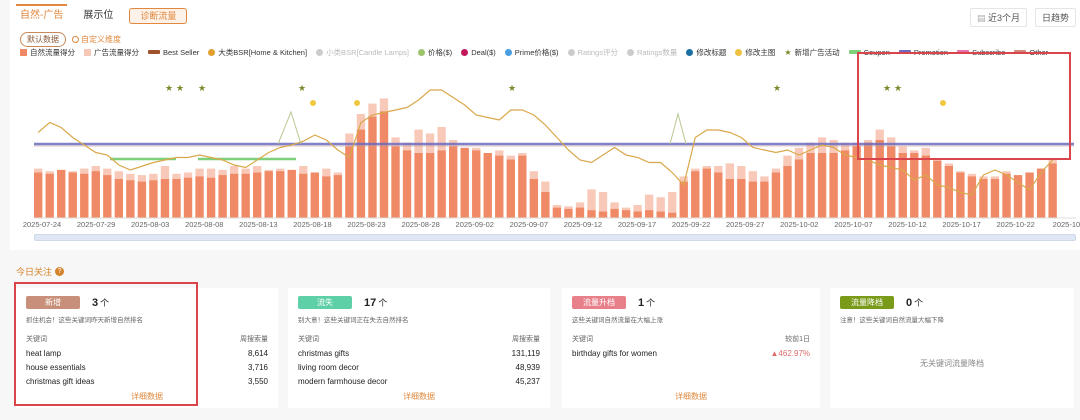  What do you see at coordinates (812, 52) in the screenshot?
I see `legend-item: ★ 新增广告活动` at bounding box center [812, 52].